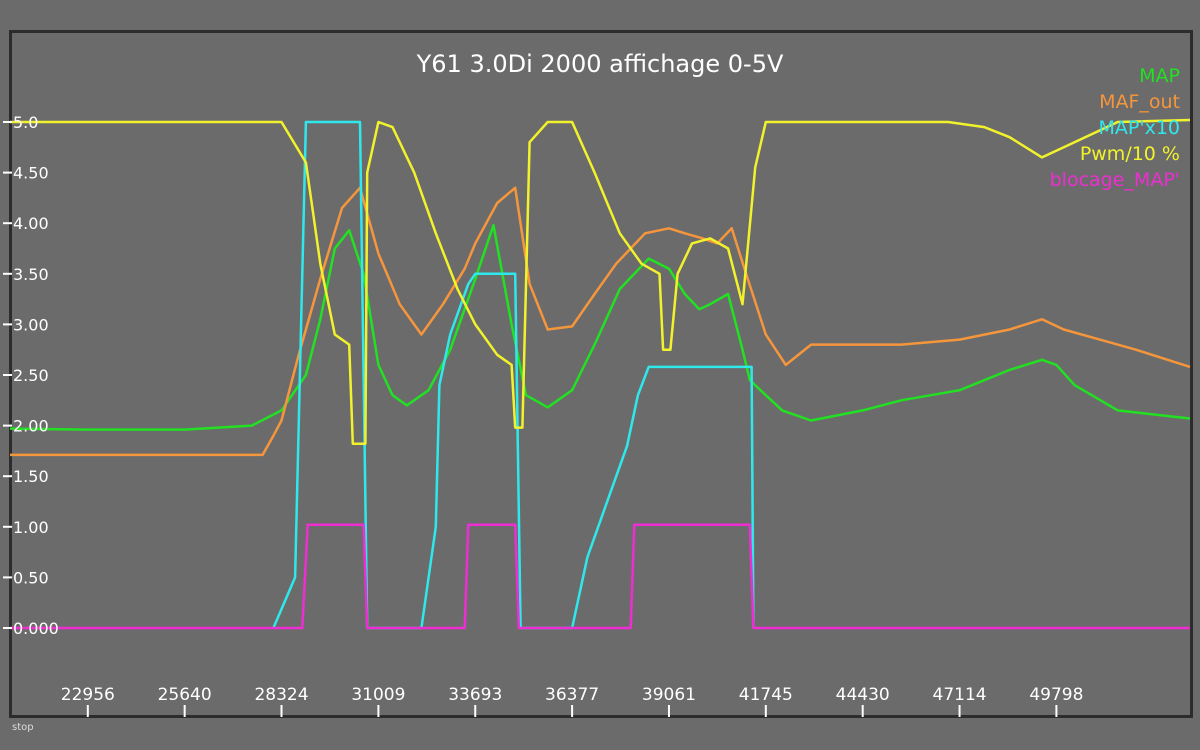 Image resolution: width=1200 pixels, height=750 pixels. What do you see at coordinates (1159, 76) in the screenshot?
I see `legend-entry: MAP` at bounding box center [1159, 76].